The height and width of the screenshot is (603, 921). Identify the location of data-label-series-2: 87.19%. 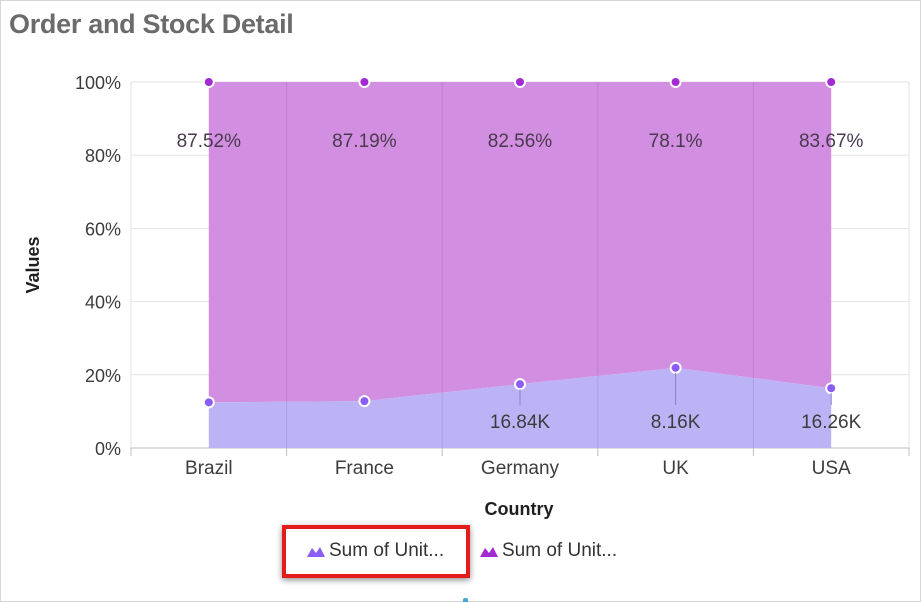
(364, 141).